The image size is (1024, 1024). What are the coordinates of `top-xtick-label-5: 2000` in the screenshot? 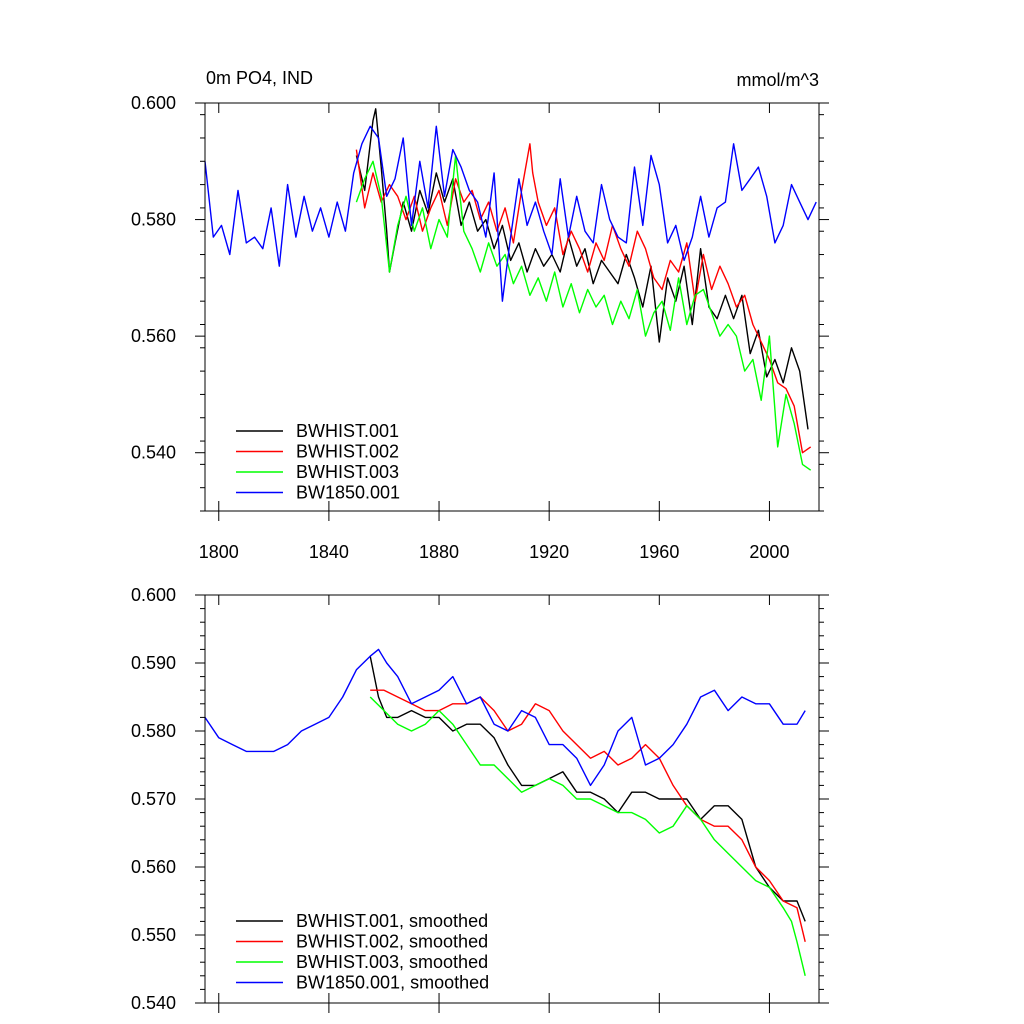 It's located at (769, 552).